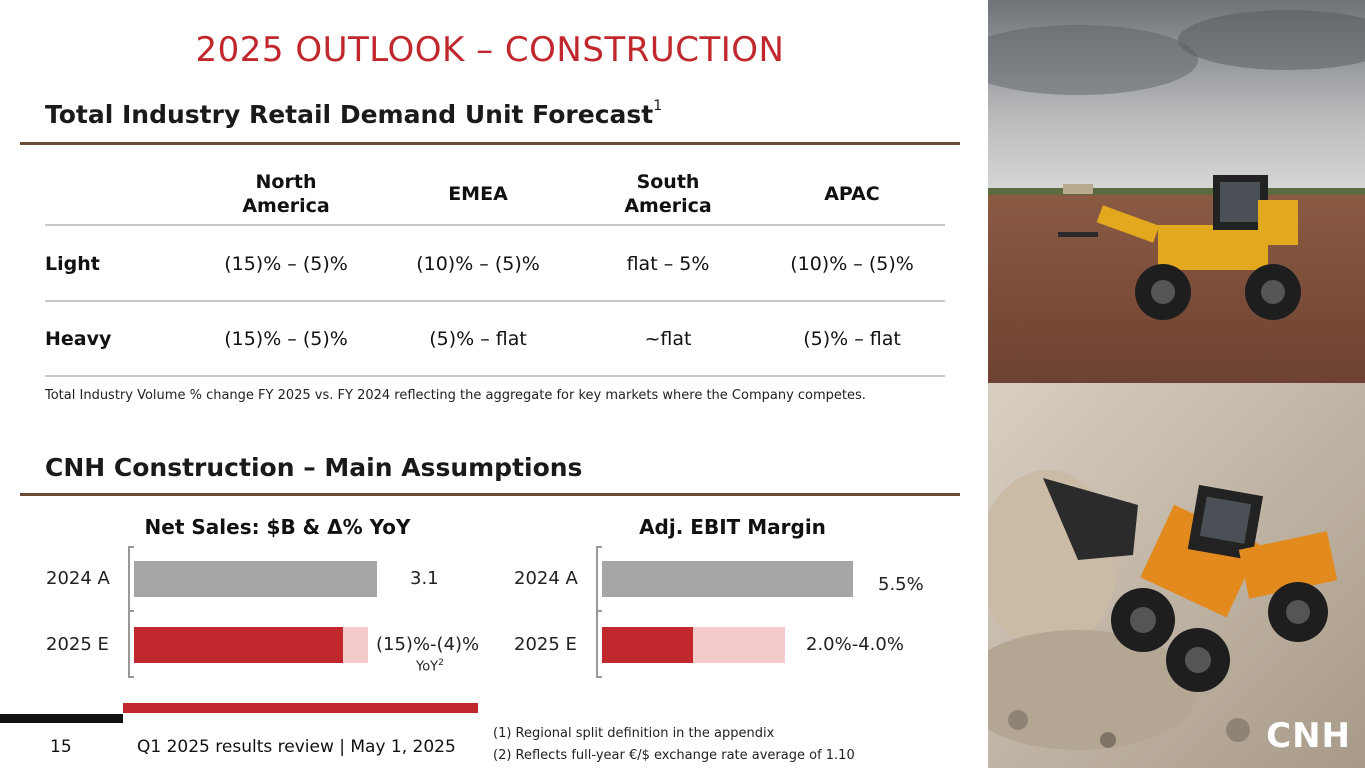  Describe the element at coordinates (599, 612) in the screenshot. I see `ebit-axis` at that location.